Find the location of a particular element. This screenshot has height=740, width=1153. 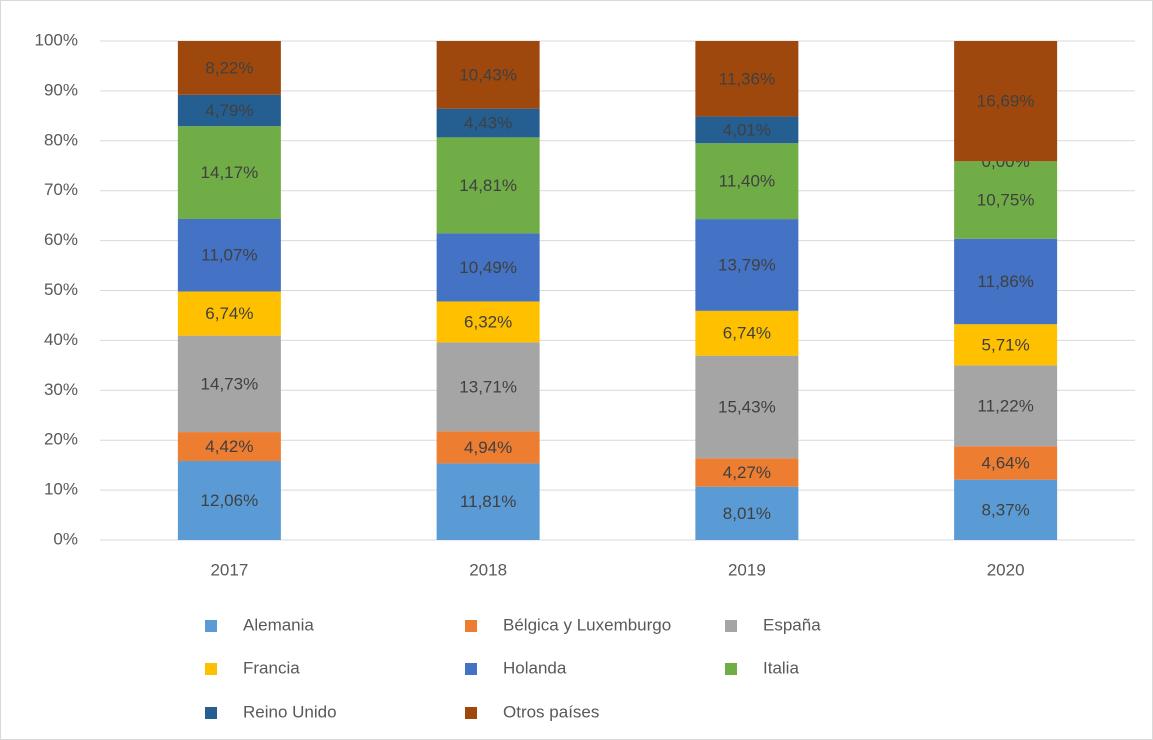

legend-label: Otros países is located at coordinates (551, 711).